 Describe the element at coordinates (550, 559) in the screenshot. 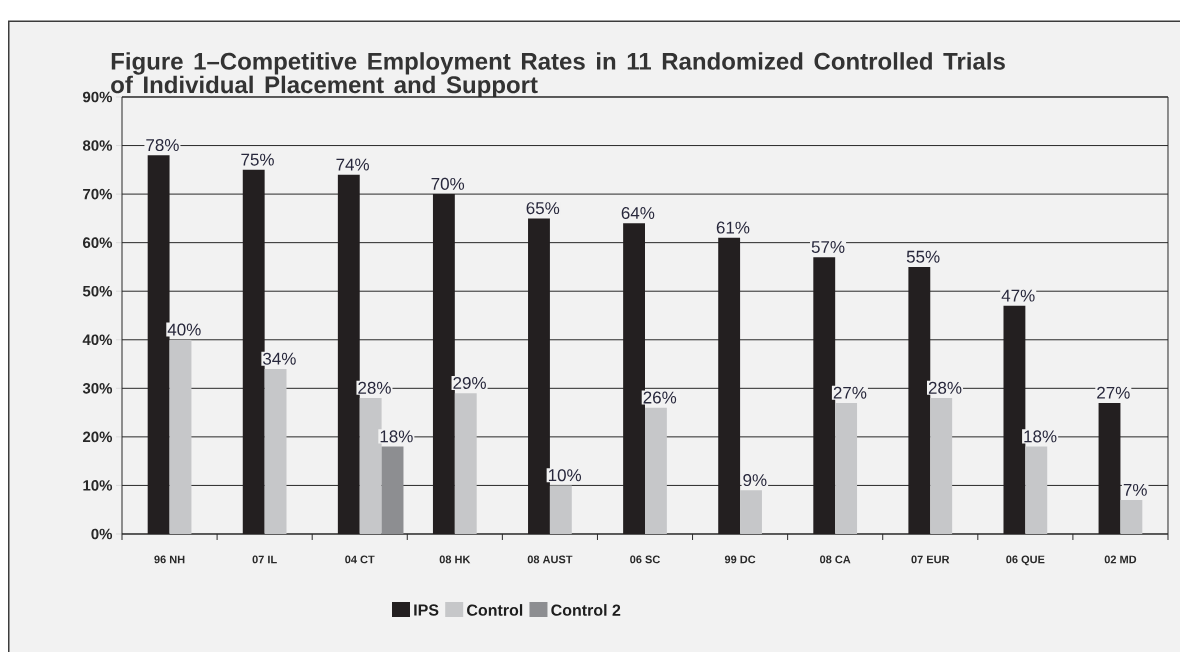

I see `x-tick-label: 08 AUST` at that location.